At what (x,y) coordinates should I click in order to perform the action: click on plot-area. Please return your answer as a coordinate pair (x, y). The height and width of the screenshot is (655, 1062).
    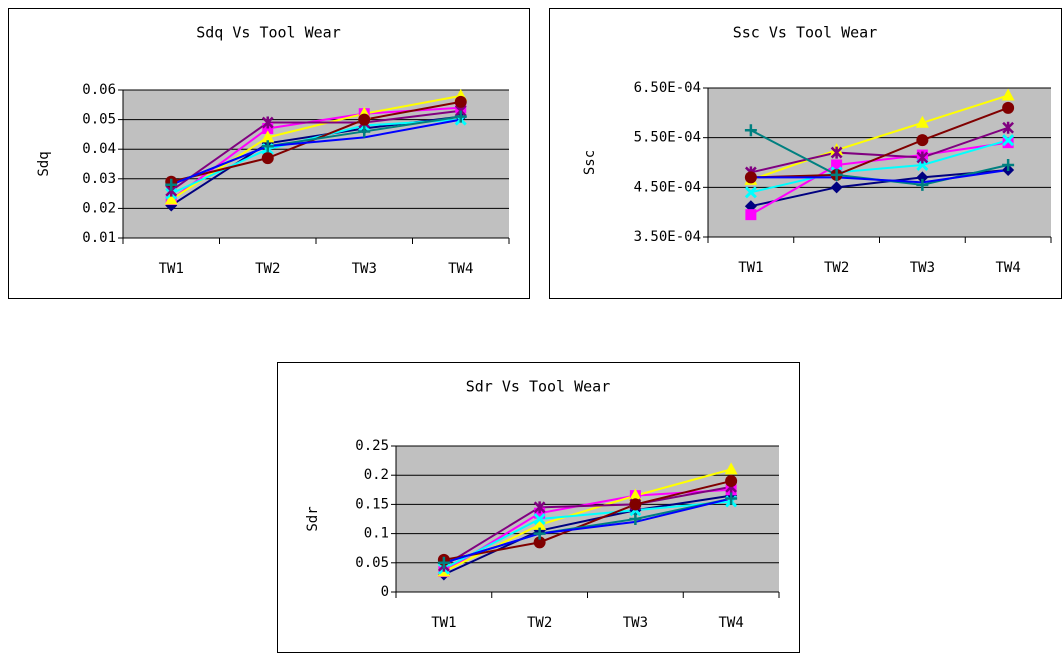
    Looking at the image, I should click on (316, 164).